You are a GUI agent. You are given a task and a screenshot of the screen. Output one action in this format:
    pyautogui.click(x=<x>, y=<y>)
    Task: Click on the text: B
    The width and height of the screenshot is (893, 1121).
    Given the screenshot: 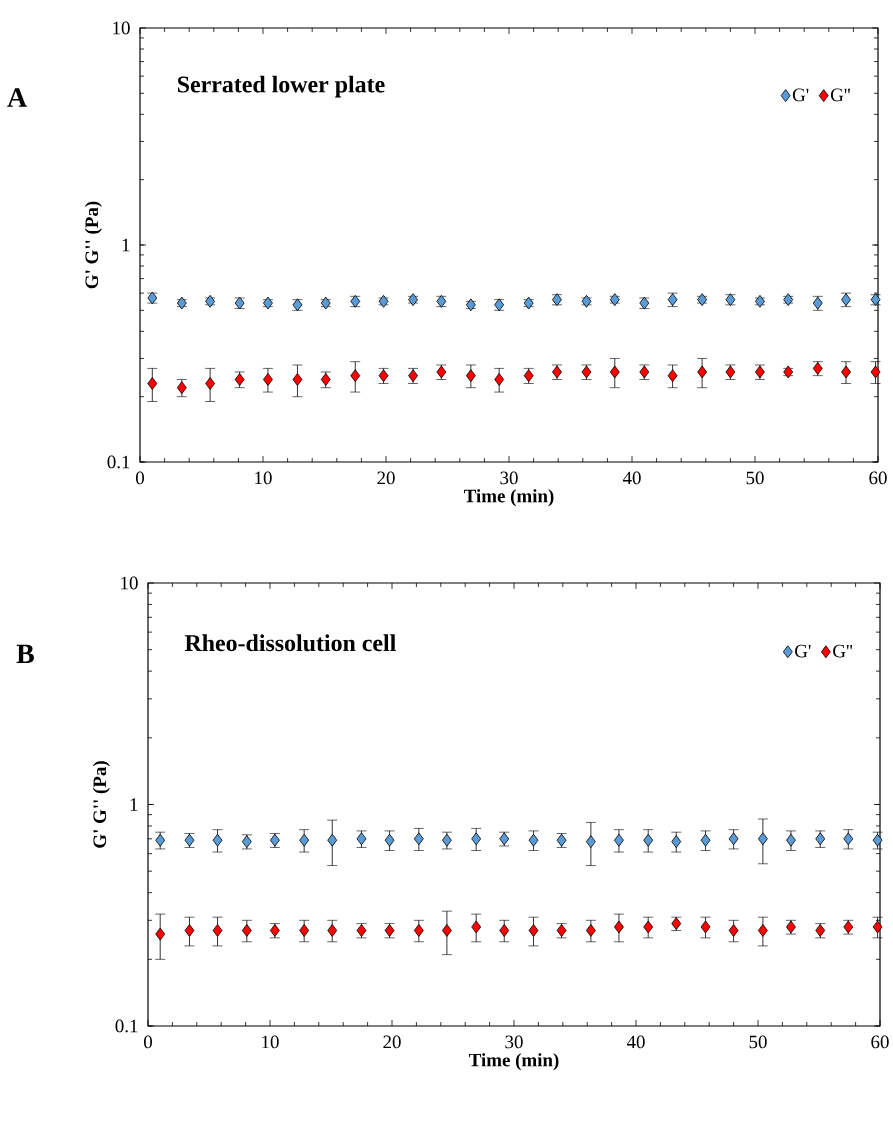 What is the action you would take?
    pyautogui.click(x=25, y=654)
    